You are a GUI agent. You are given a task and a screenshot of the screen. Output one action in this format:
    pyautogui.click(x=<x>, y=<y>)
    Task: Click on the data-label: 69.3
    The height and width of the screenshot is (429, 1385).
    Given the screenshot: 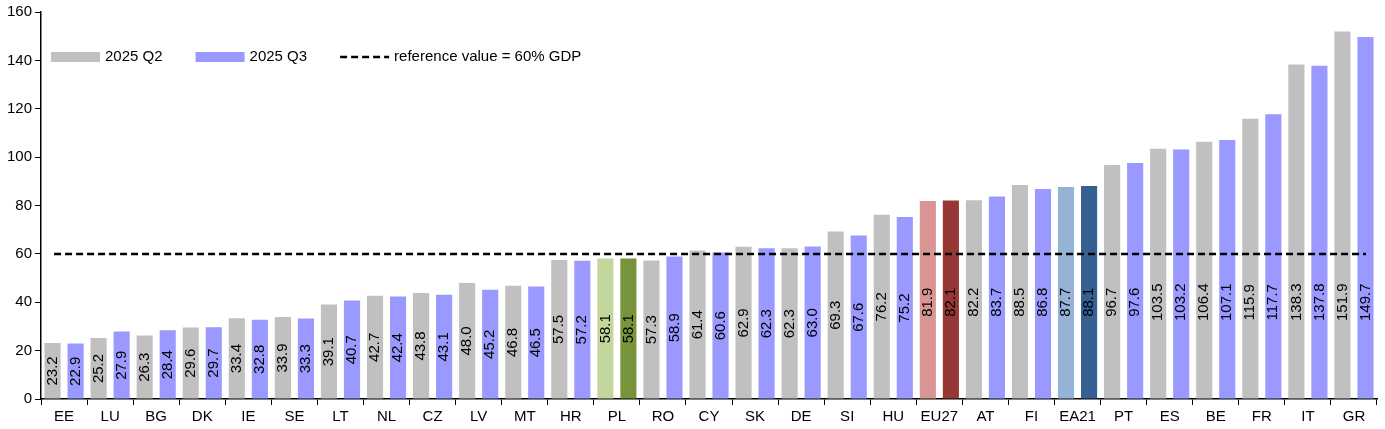 What is the action you would take?
    pyautogui.click(x=834, y=315)
    